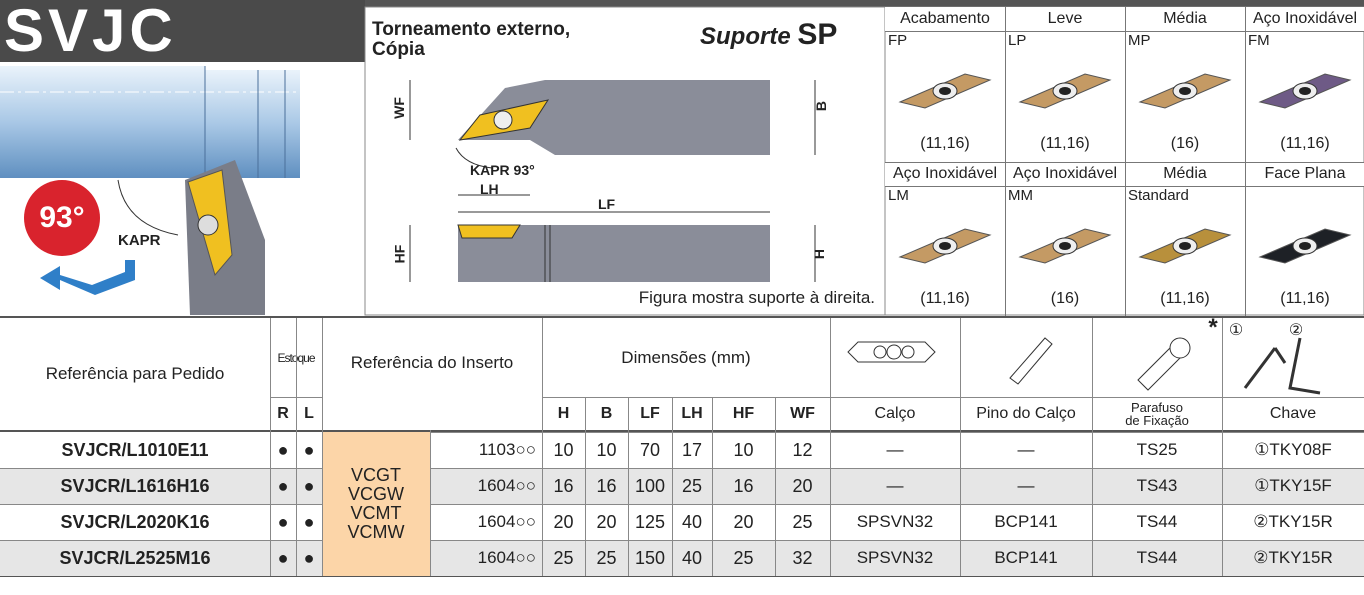 The width and height of the screenshot is (1364, 595). I want to click on header-cell: LF, so click(650, 413).